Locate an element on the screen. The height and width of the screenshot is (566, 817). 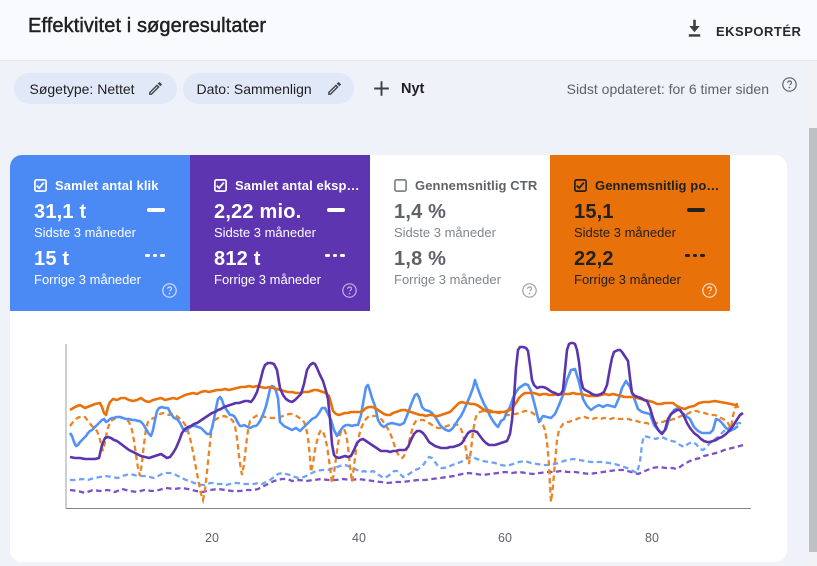
svg-text: 40 is located at coordinates (359, 538).